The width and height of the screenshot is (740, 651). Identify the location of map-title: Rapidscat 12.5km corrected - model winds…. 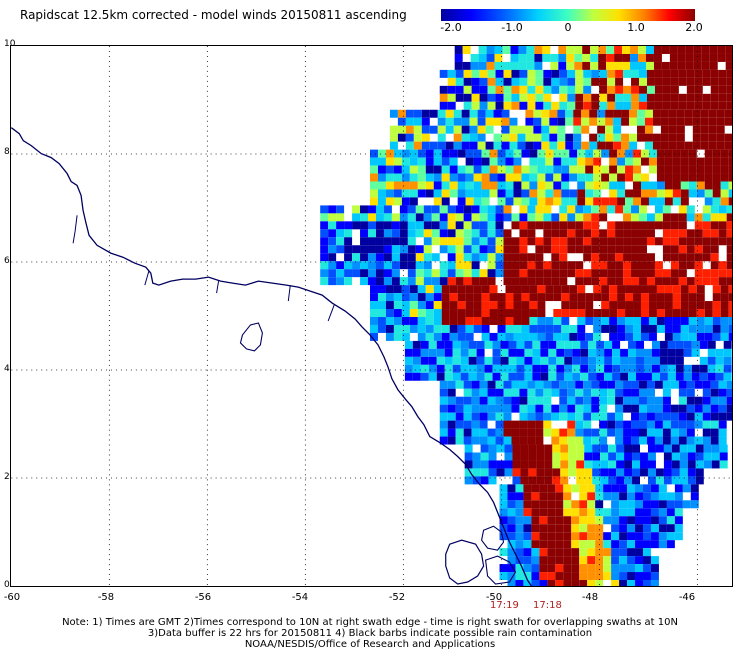
(213, 15).